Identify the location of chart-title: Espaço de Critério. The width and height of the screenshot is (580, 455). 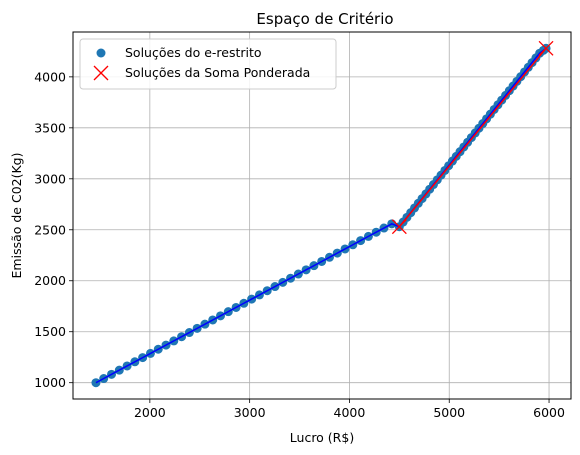
(324, 19).